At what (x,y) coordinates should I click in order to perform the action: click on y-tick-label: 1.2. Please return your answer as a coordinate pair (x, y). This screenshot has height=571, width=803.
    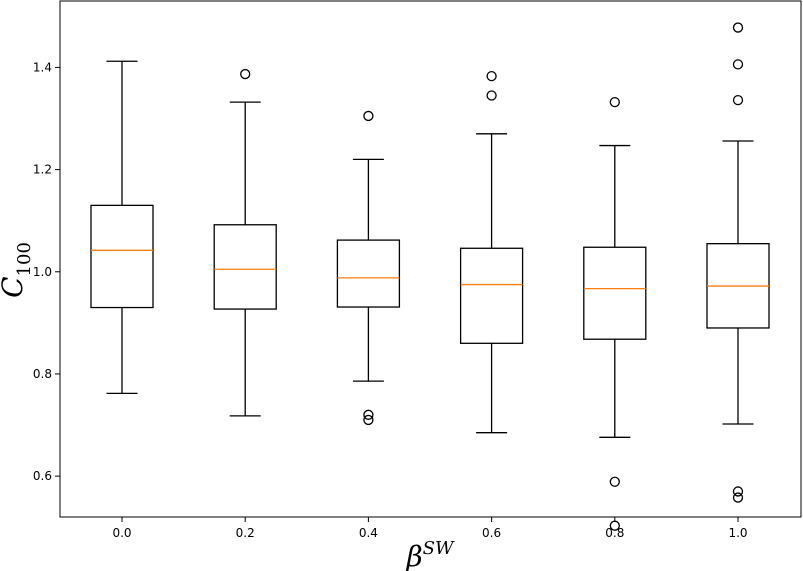
    Looking at the image, I should click on (42, 170).